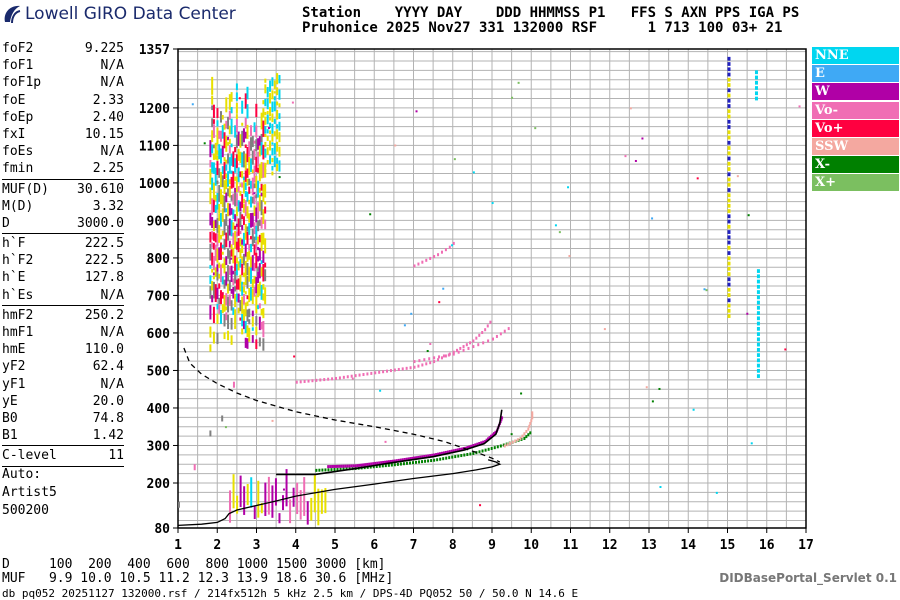 The height and width of the screenshot is (600, 900). What do you see at coordinates (159, 446) in the screenshot?
I see `y-tick-label: 300` at bounding box center [159, 446].